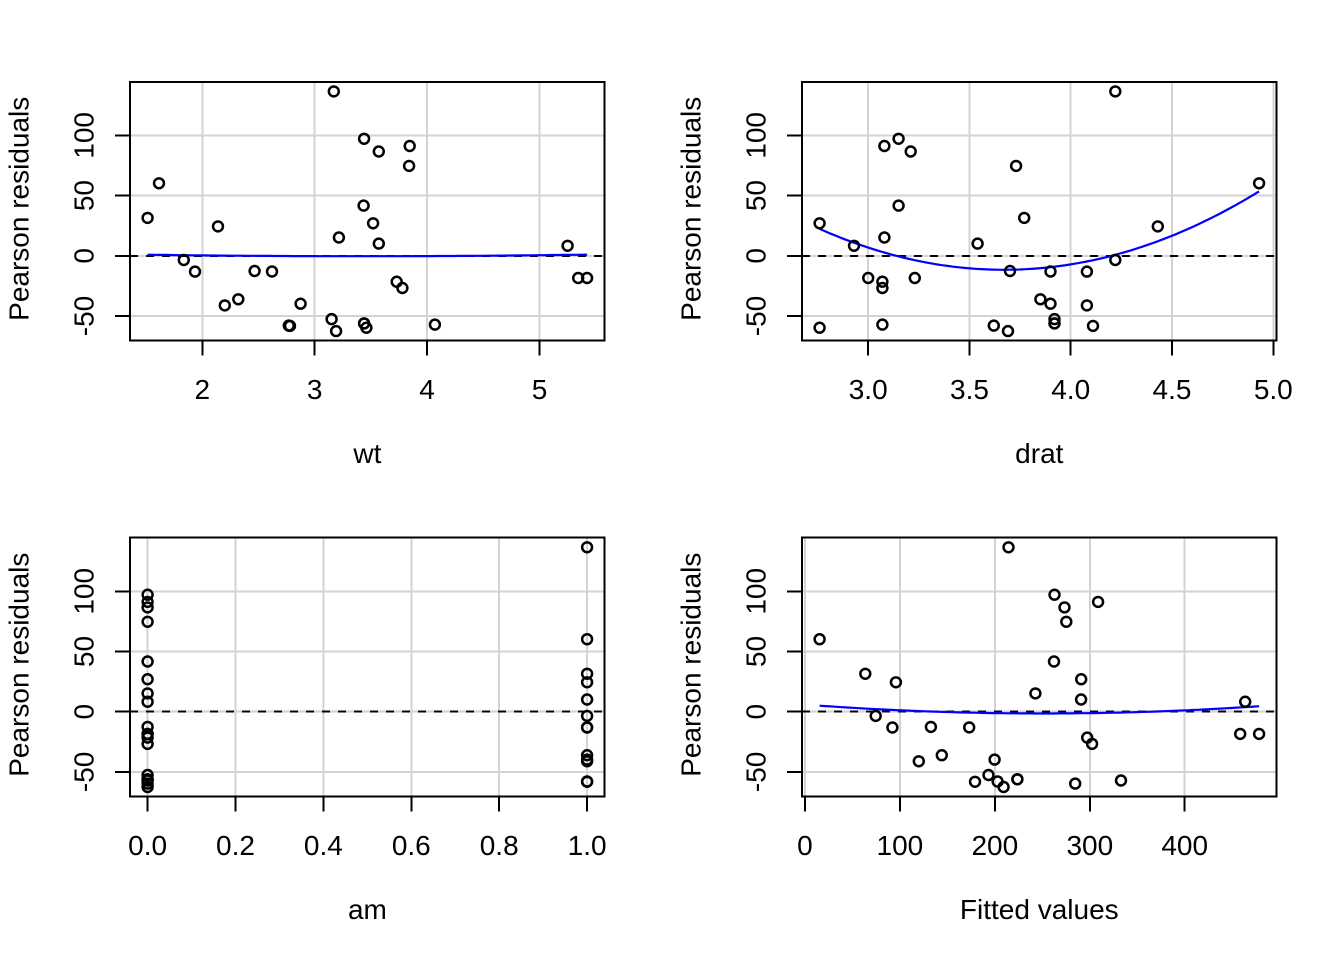 The width and height of the screenshot is (1344, 960). I want to click on svg-text: 4.0, so click(1070, 389).